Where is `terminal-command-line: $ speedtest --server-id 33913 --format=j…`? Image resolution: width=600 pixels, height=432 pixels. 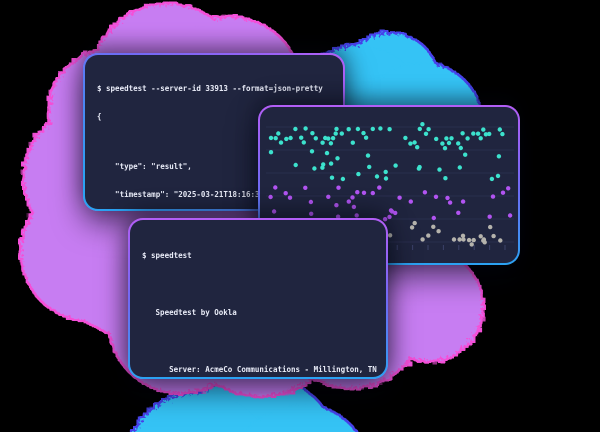 terminal-command-line: $ speedtest --server-id 33913 --format=j… is located at coordinates (210, 88).